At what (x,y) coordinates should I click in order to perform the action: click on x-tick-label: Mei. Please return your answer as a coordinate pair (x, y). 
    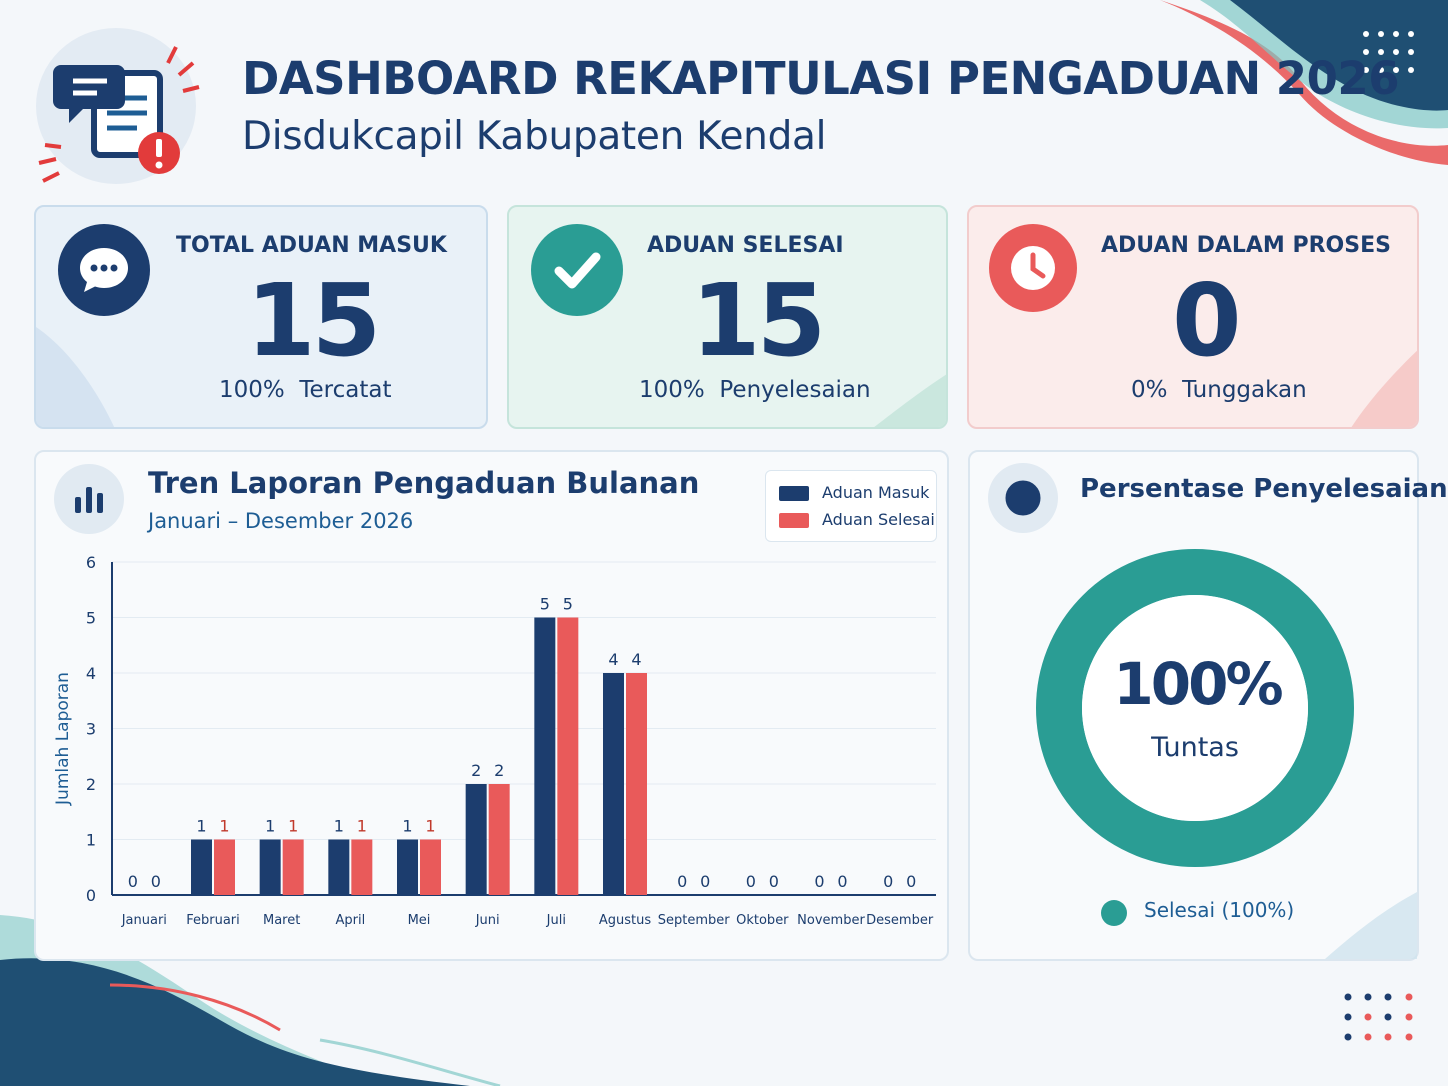
    Looking at the image, I should click on (419, 920).